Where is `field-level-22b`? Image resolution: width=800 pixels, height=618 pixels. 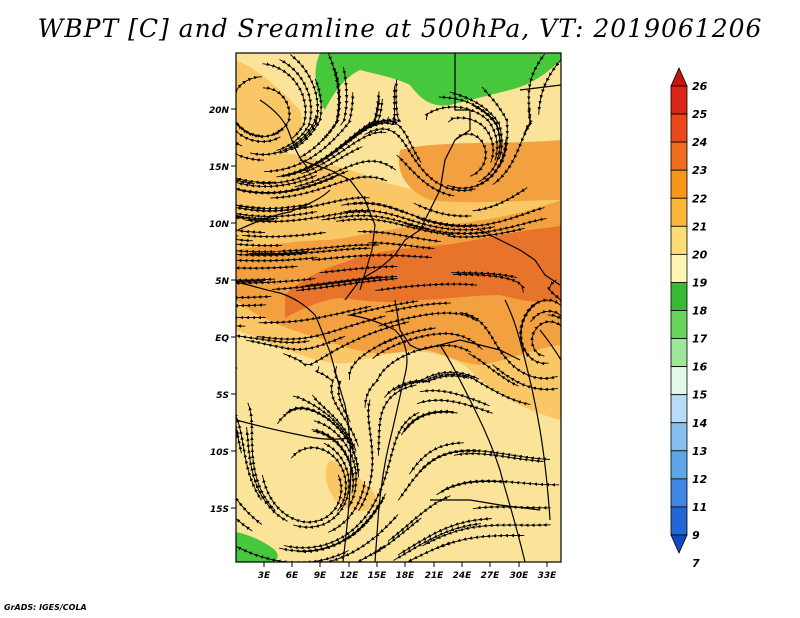
field-level-22b is located at coordinates (479, 171).